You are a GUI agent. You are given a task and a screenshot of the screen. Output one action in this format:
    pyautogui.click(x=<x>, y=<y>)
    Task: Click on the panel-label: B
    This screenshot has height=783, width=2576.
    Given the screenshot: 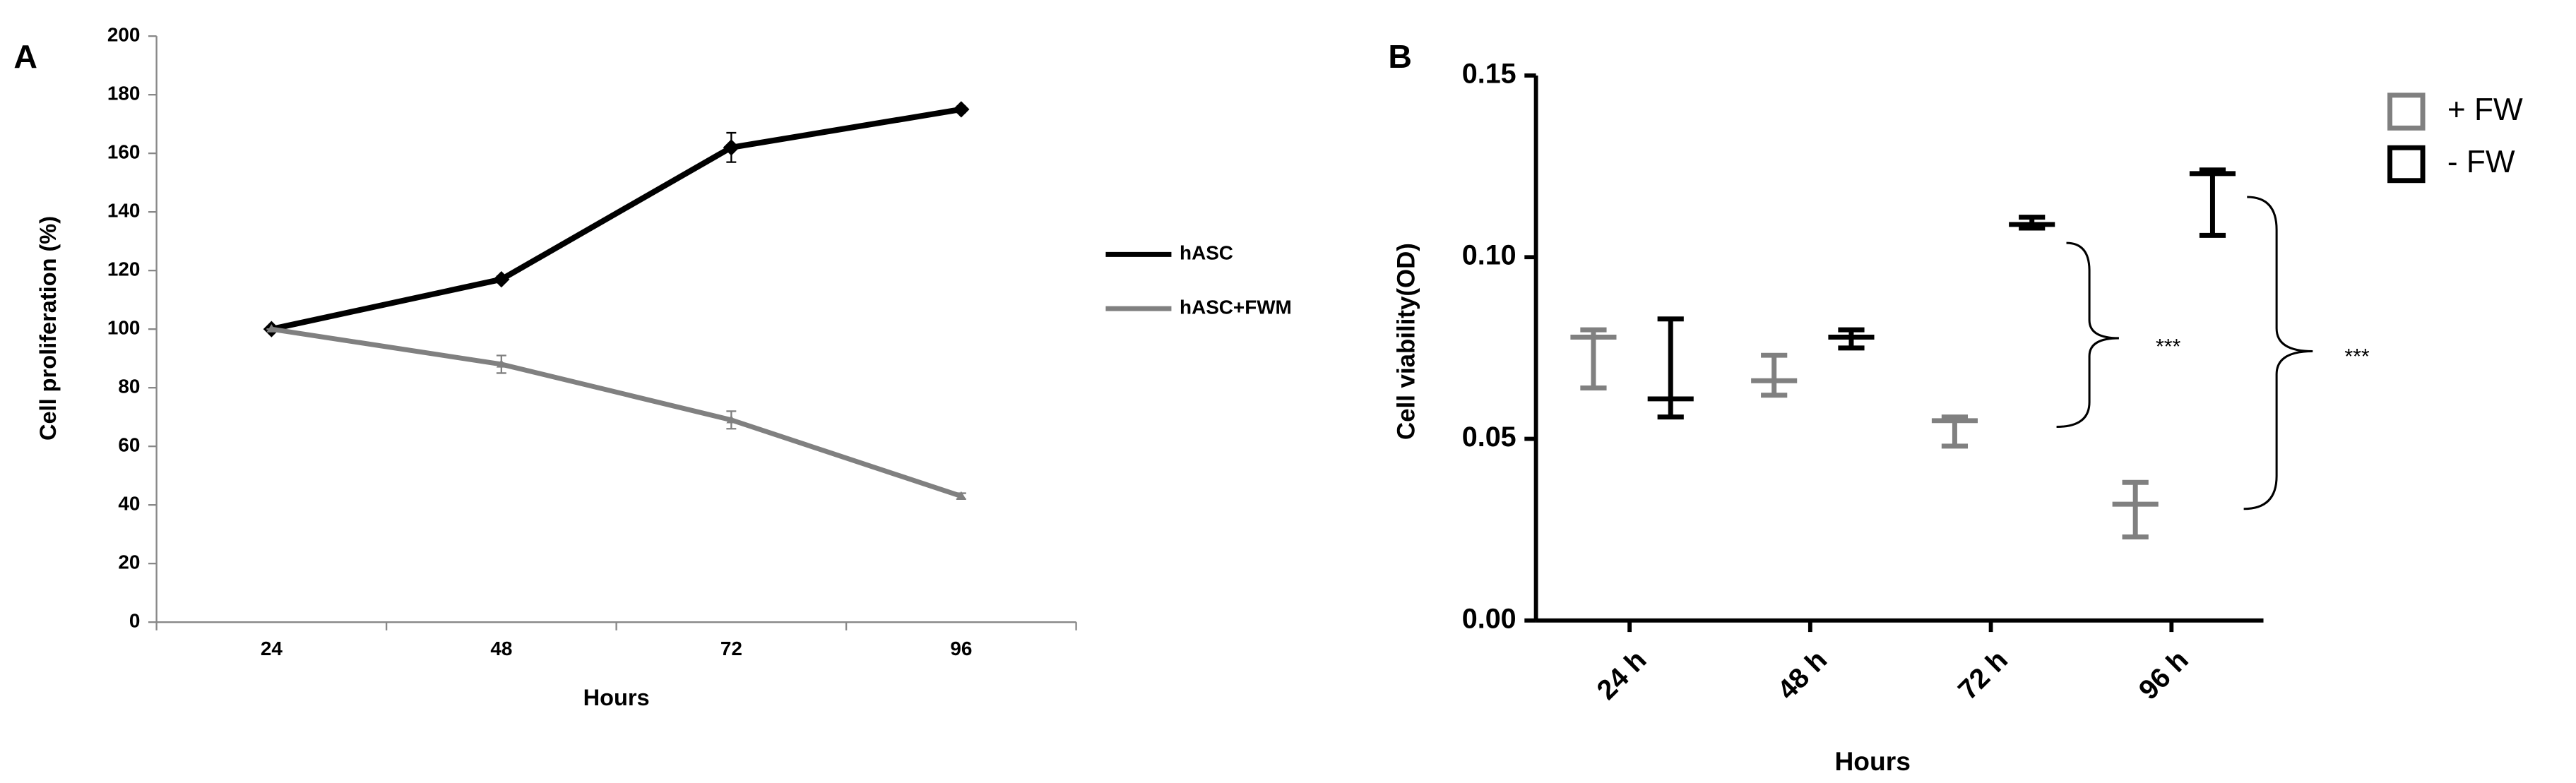 What is the action you would take?
    pyautogui.click(x=1400, y=57)
    